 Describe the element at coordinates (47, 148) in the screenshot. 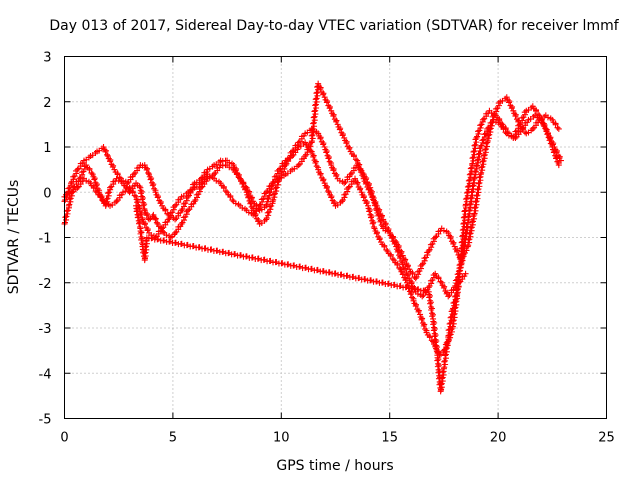

I see `y-tick-label: 1` at that location.